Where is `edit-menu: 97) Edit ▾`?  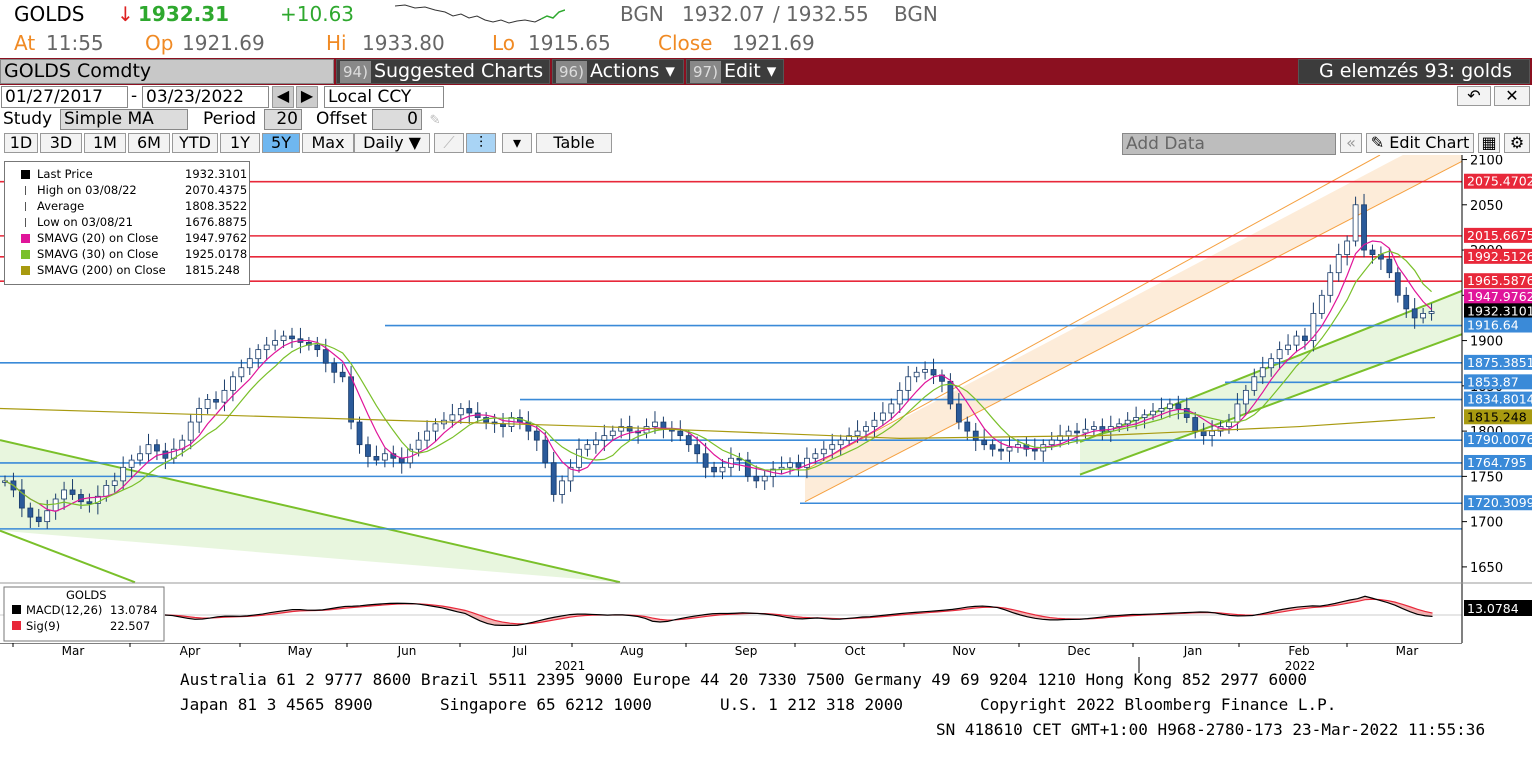
edit-menu: 97) Edit ▾ is located at coordinates (735, 71).